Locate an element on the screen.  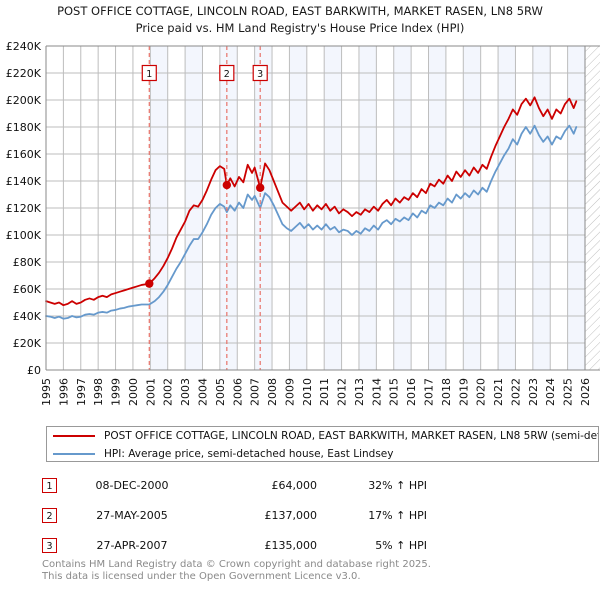
sale-marker-badge-1: 1 is located at coordinates (49, 485).